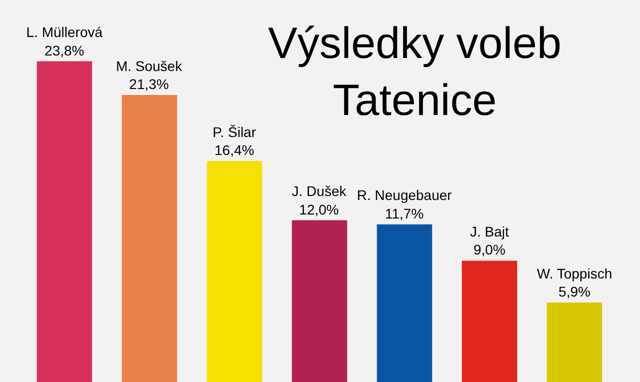 The image size is (640, 382). Describe the element at coordinates (234, 150) in the screenshot. I see `data-label: 16,4%` at that location.